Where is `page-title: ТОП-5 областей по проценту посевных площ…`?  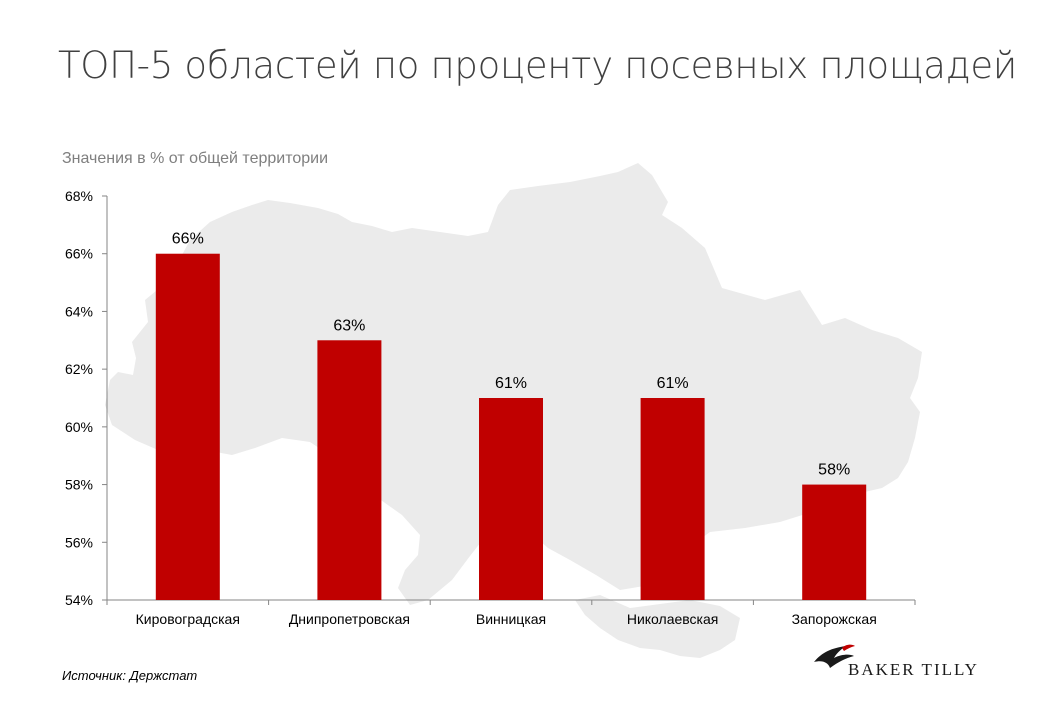
page-title: ТОП-5 областей по проценту посевных площ… is located at coordinates (537, 65).